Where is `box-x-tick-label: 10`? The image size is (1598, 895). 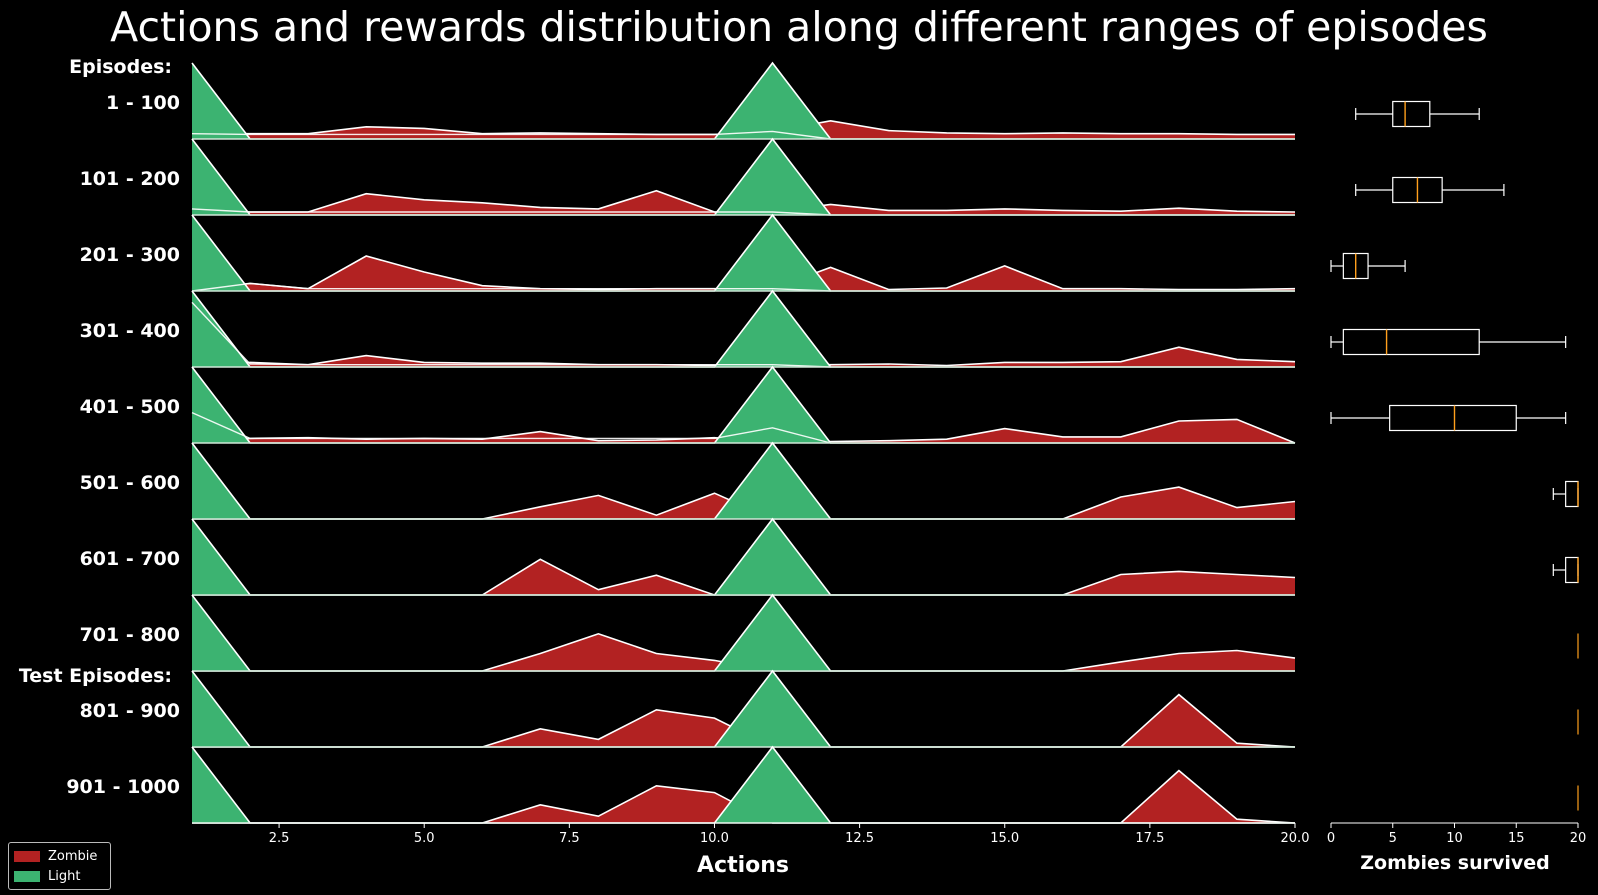 box-x-tick-label: 10 is located at coordinates (1454, 838).